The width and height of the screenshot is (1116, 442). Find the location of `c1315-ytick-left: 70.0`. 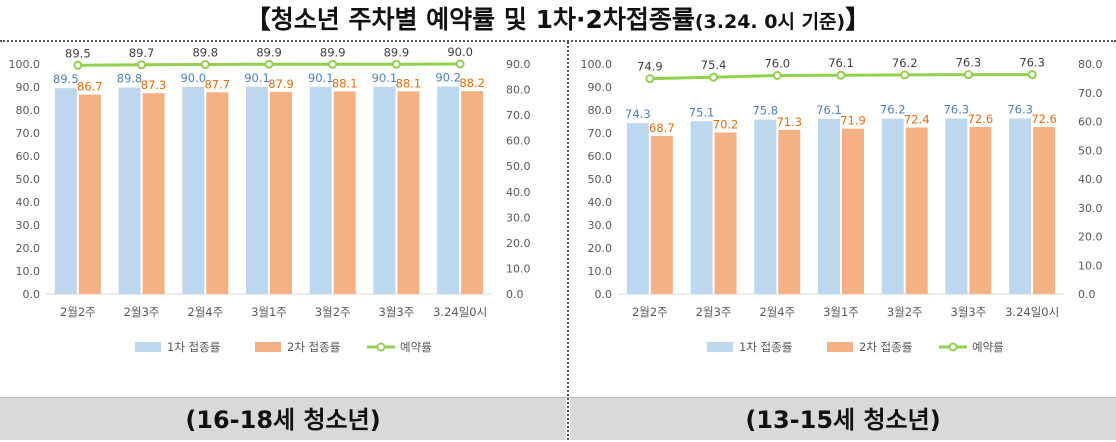

c1315-ytick-left: 70.0 is located at coordinates (600, 133).